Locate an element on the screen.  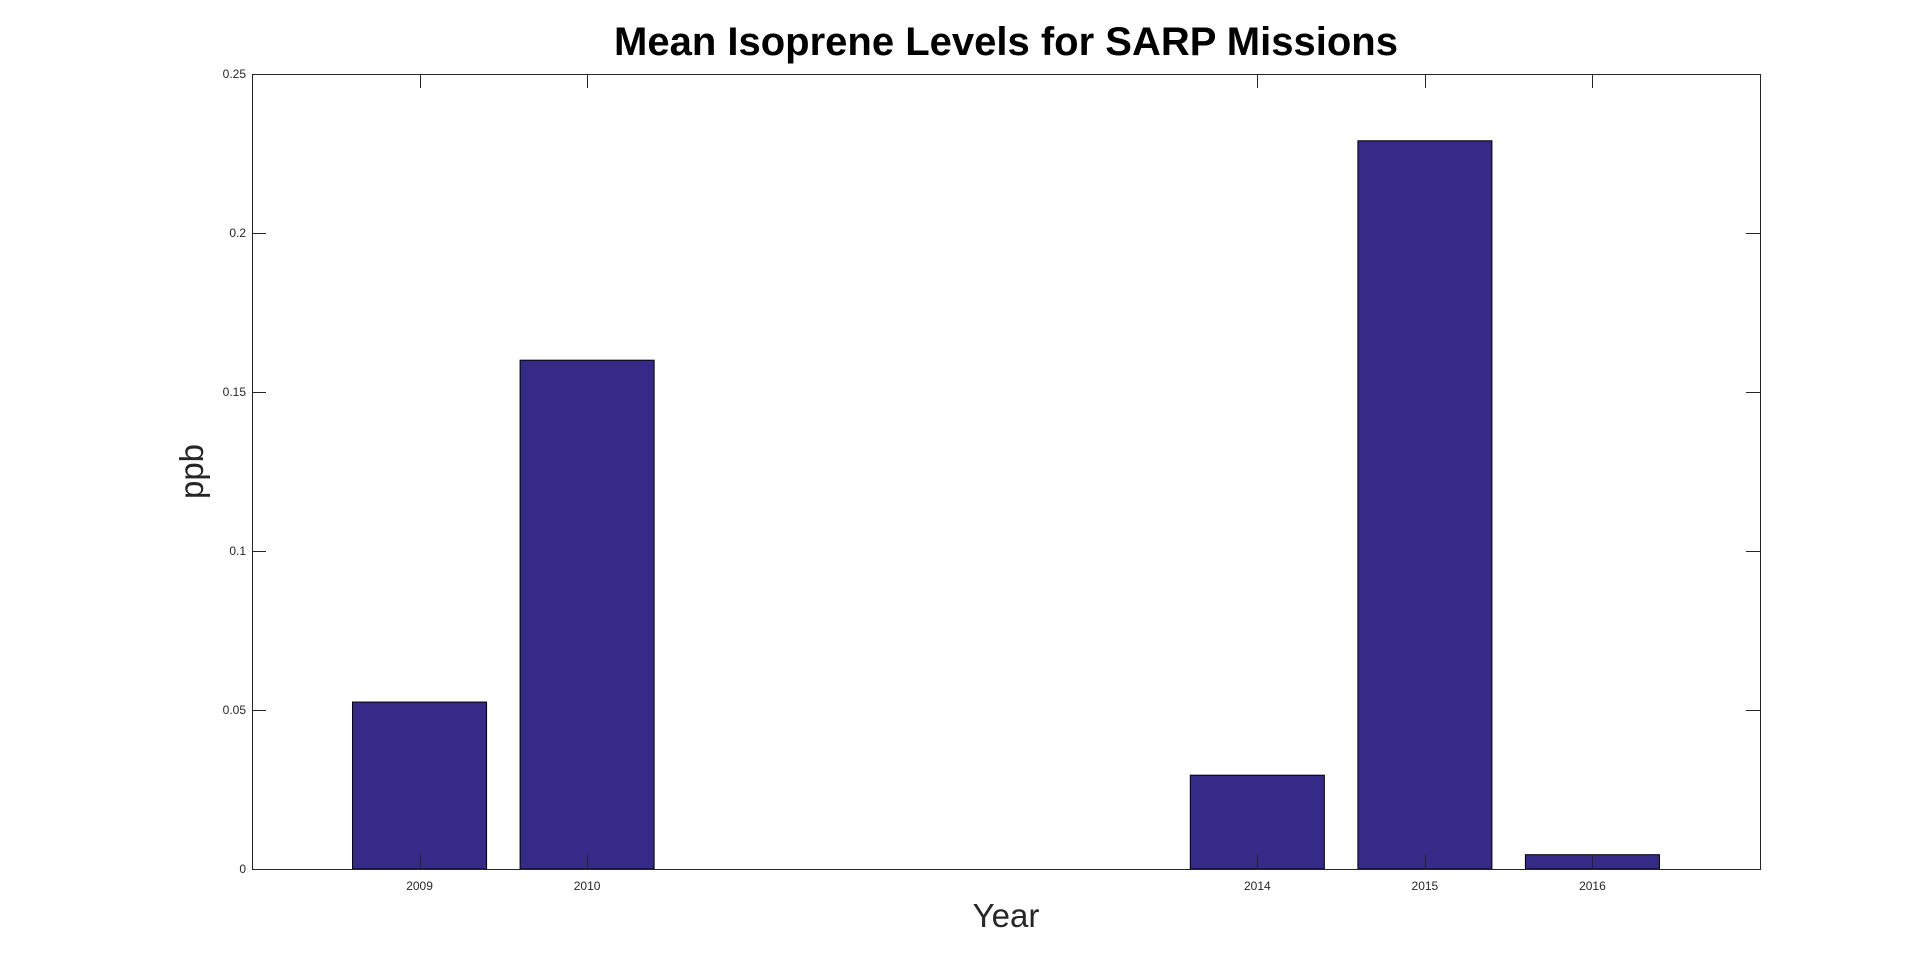
bar-2009 is located at coordinates (420, 785).